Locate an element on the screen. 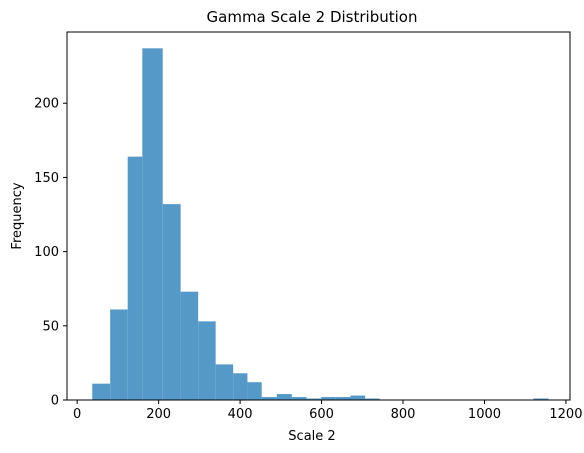  x-tick-label-3: 600 is located at coordinates (321, 414).